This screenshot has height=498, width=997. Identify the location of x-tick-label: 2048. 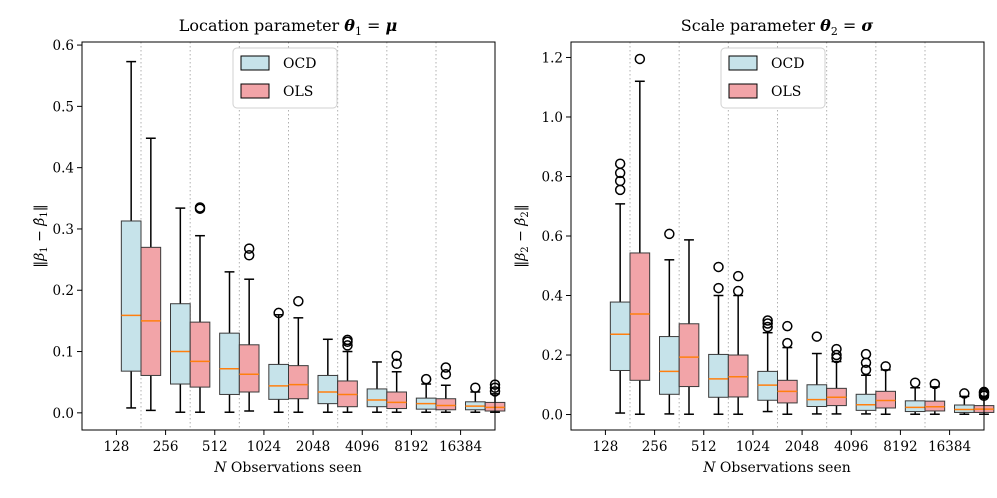
(313, 447).